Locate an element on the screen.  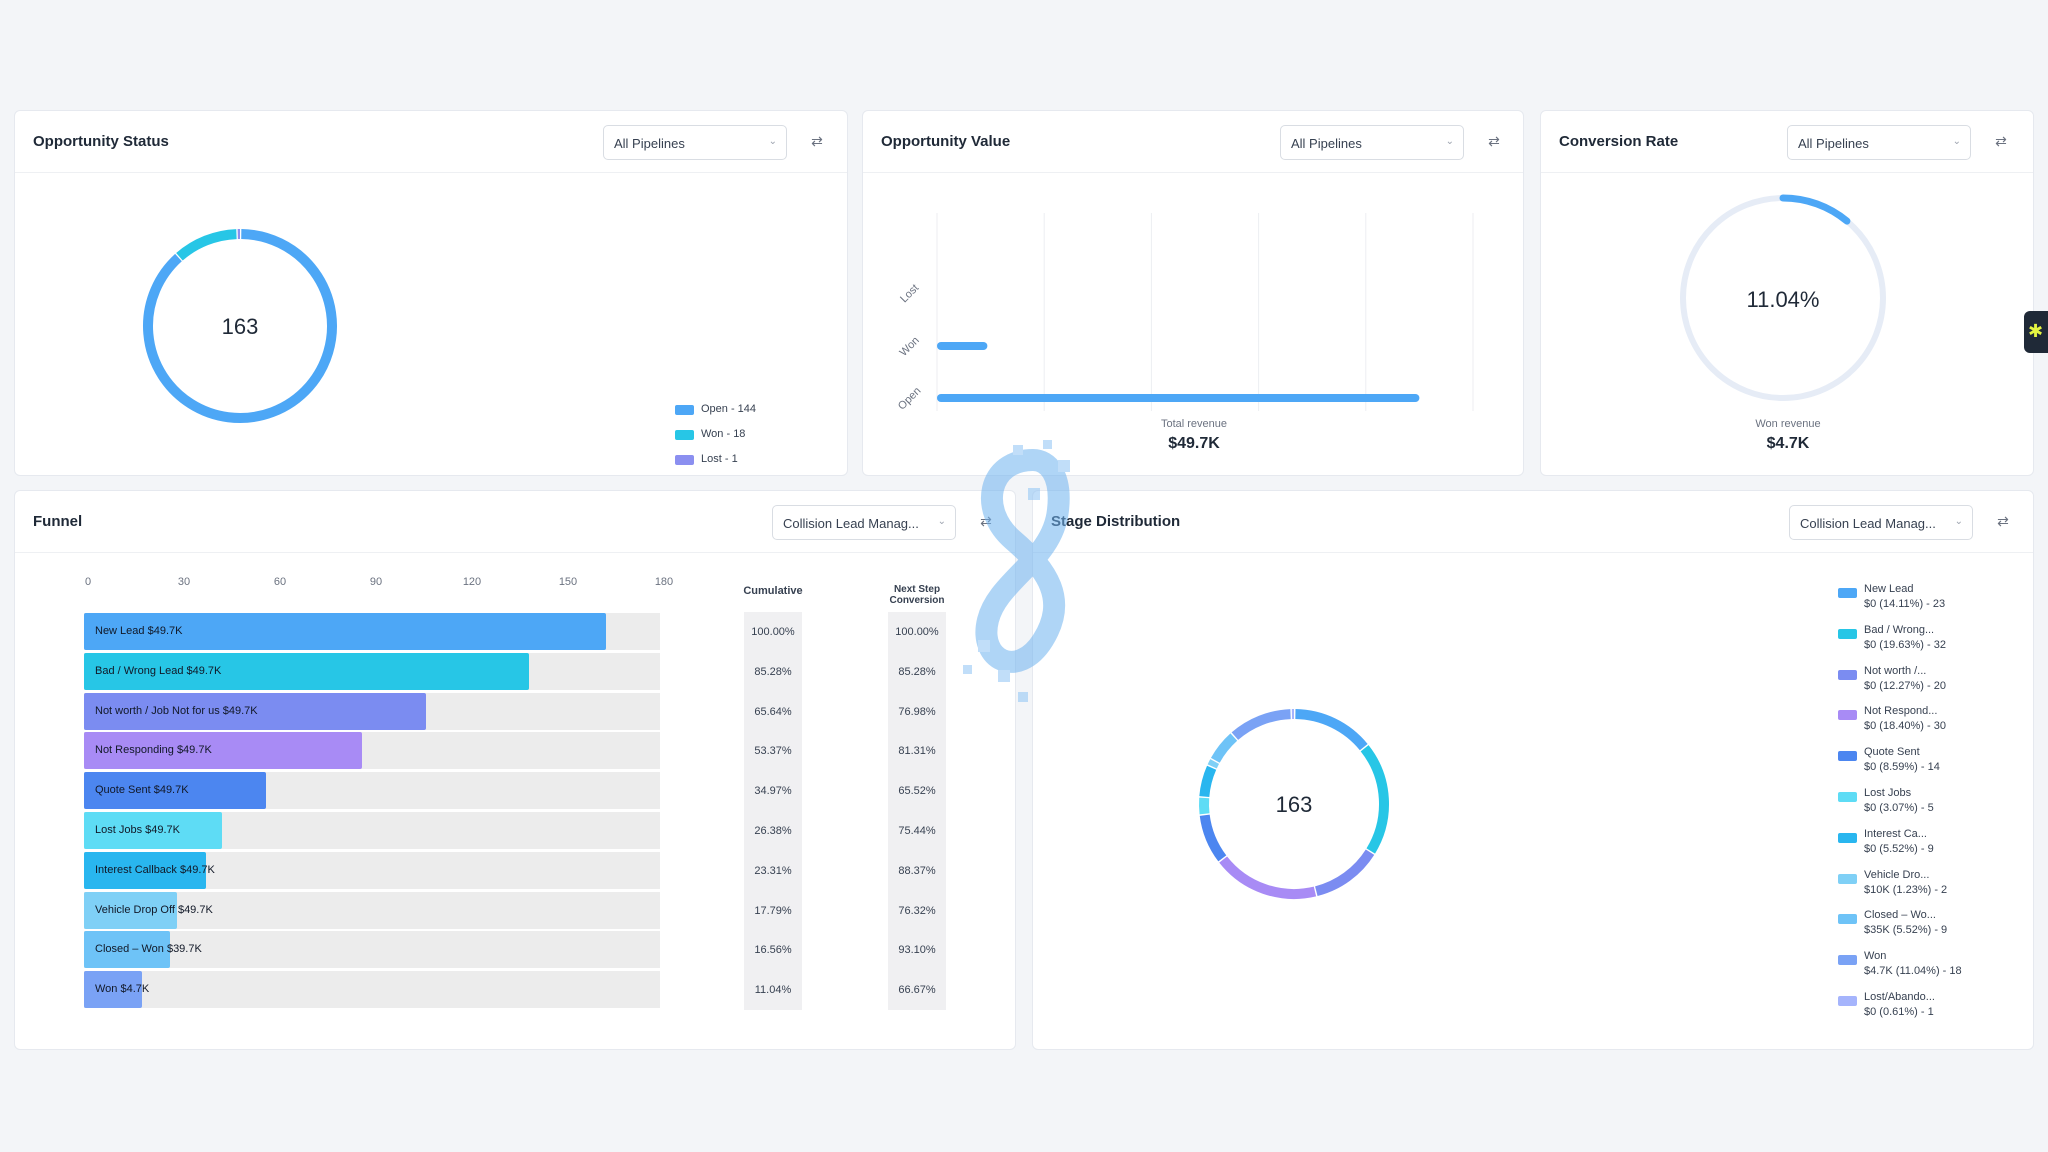
next-step-value: 75.44% is located at coordinates (917, 831).